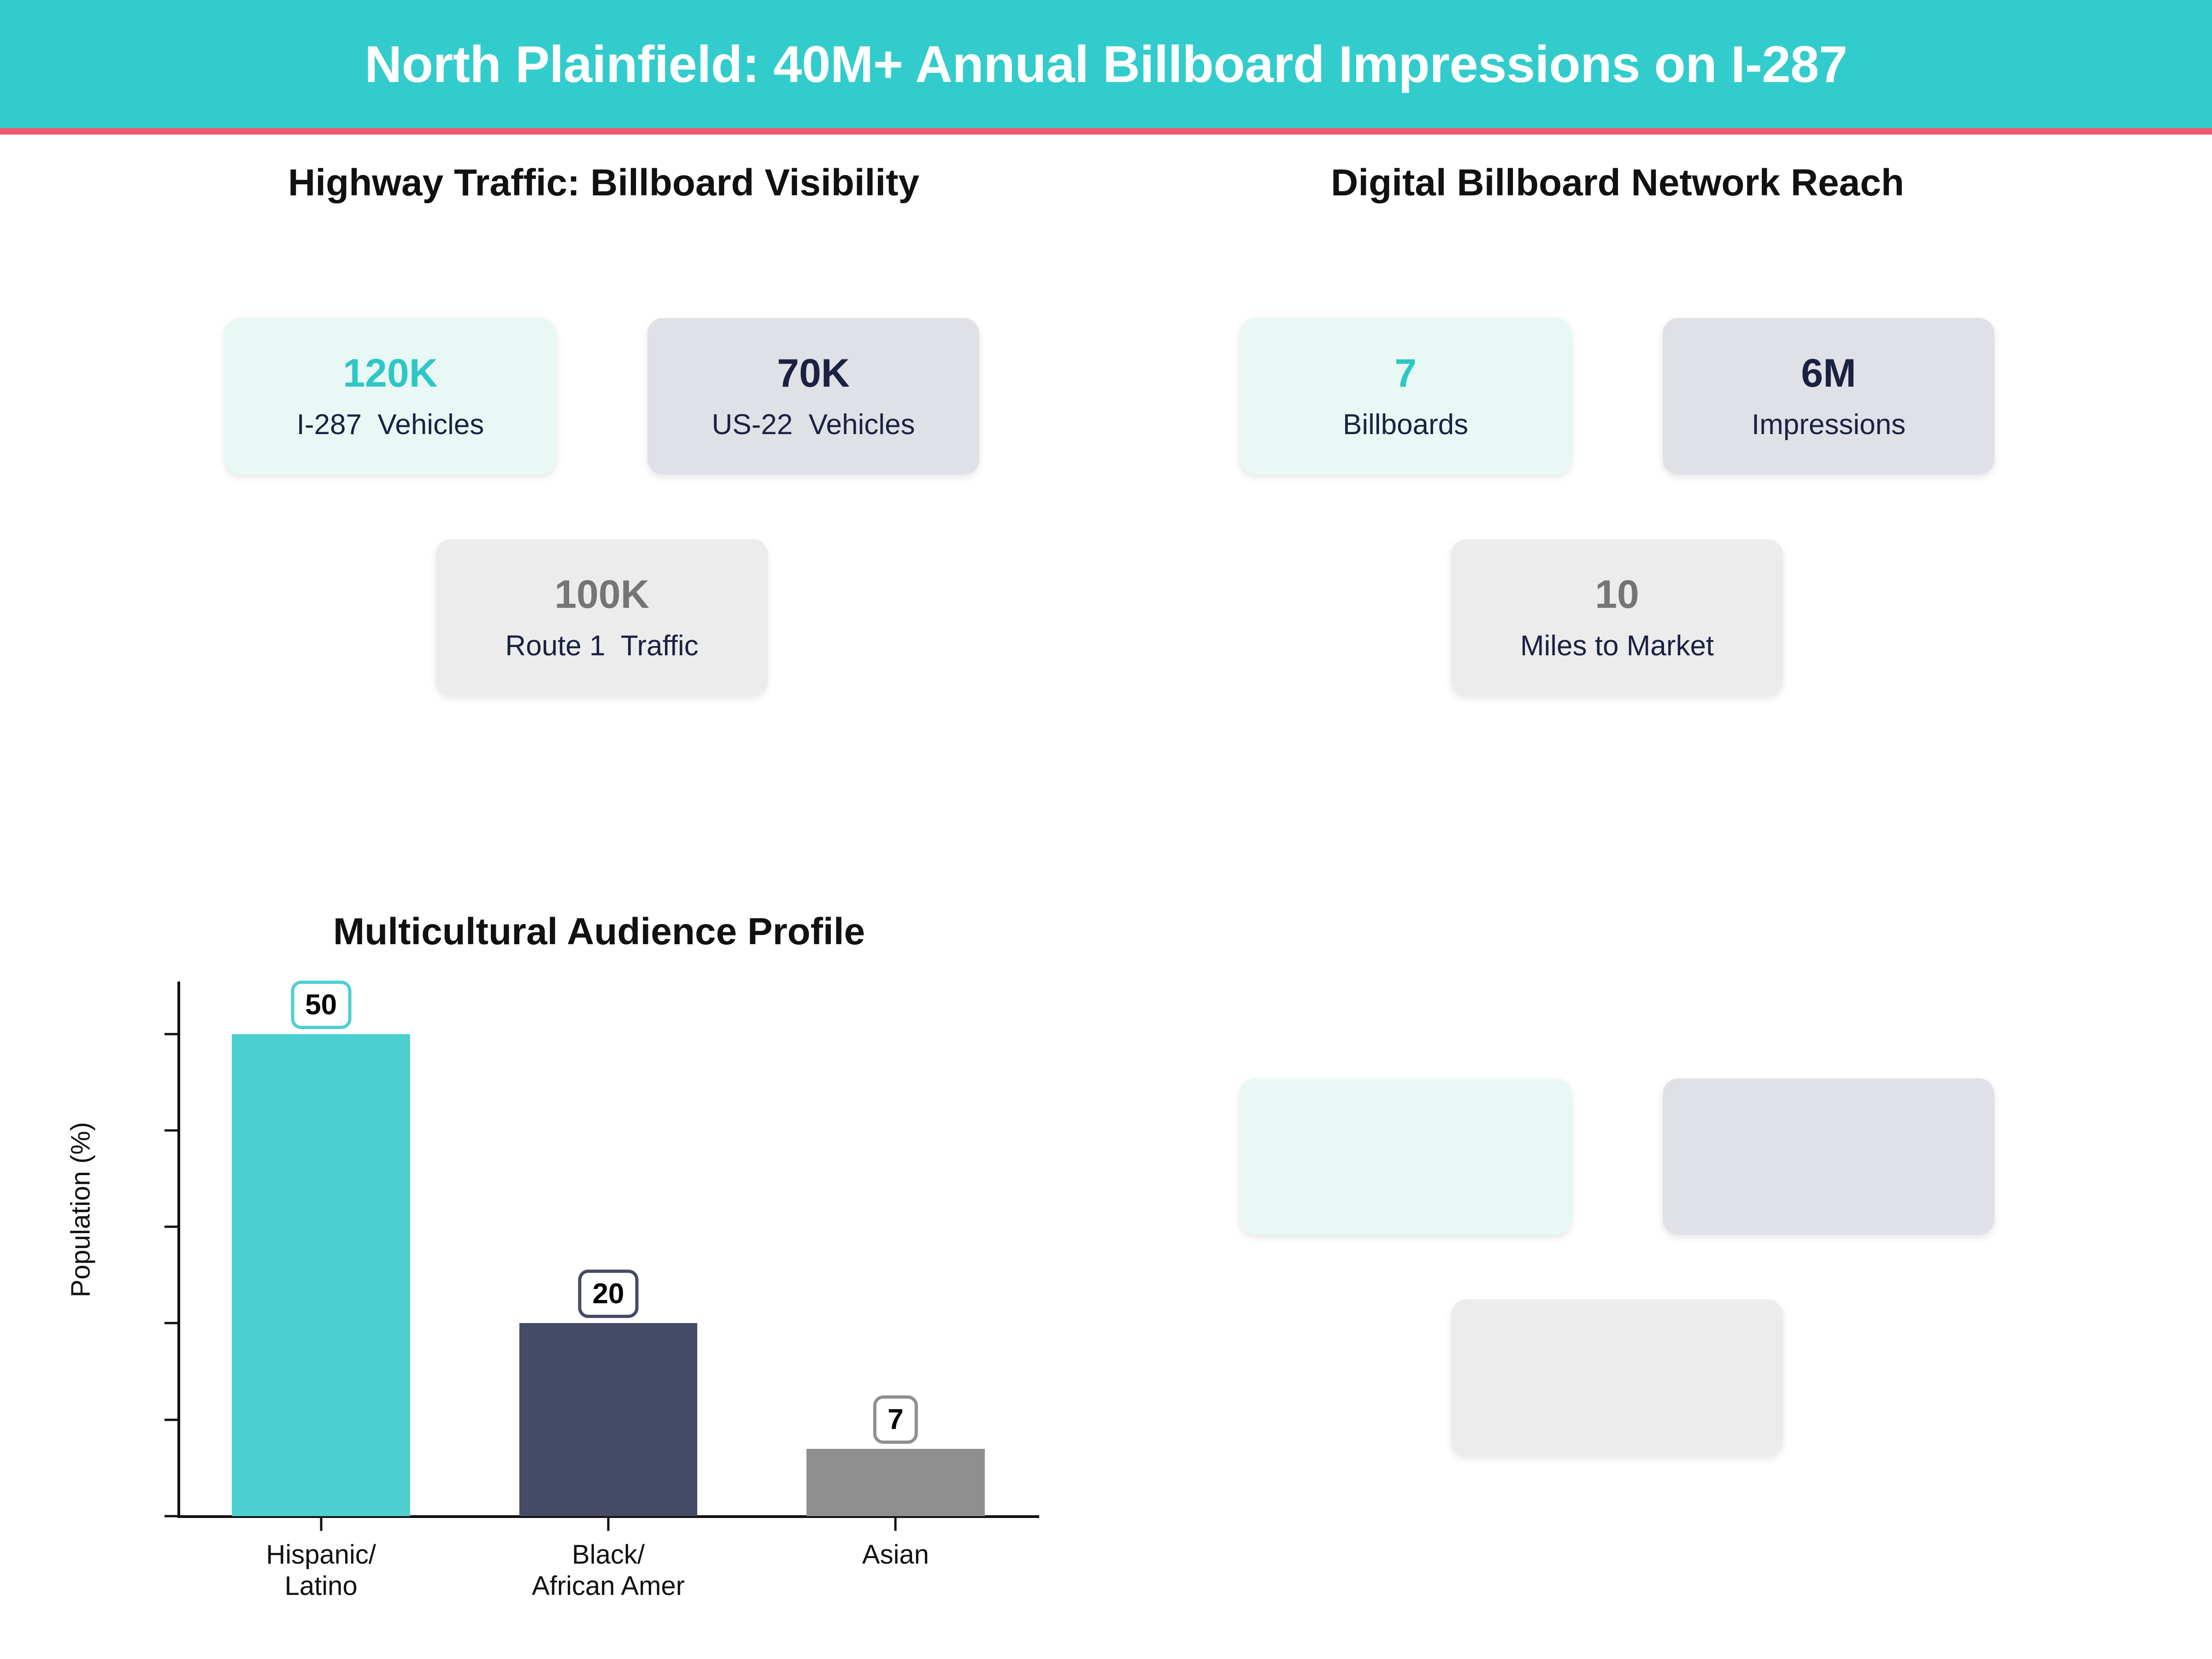 The height and width of the screenshot is (1659, 2212). What do you see at coordinates (321, 1570) in the screenshot?
I see `chart-x-tick-label: Hispanic/ Latino` at bounding box center [321, 1570].